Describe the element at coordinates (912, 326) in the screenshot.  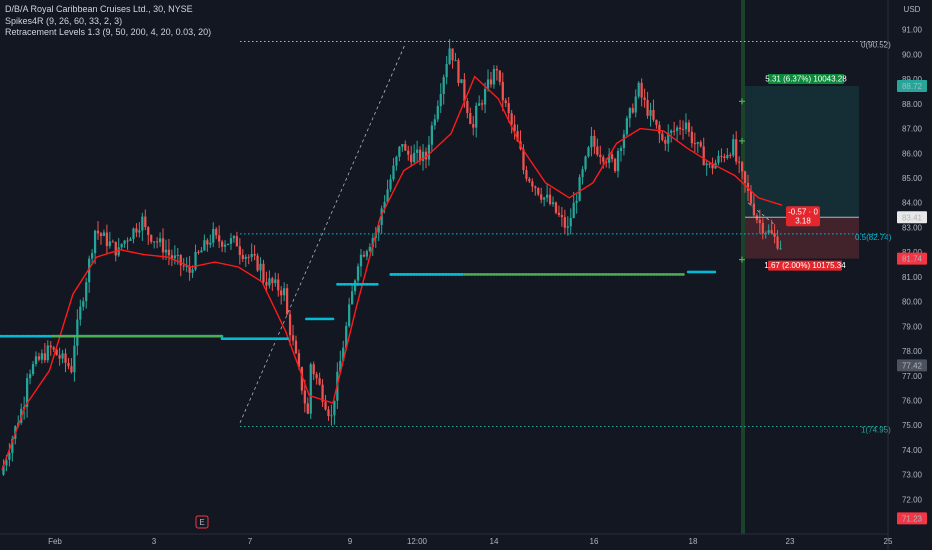
I see `price-tick-label: 79.00` at that location.